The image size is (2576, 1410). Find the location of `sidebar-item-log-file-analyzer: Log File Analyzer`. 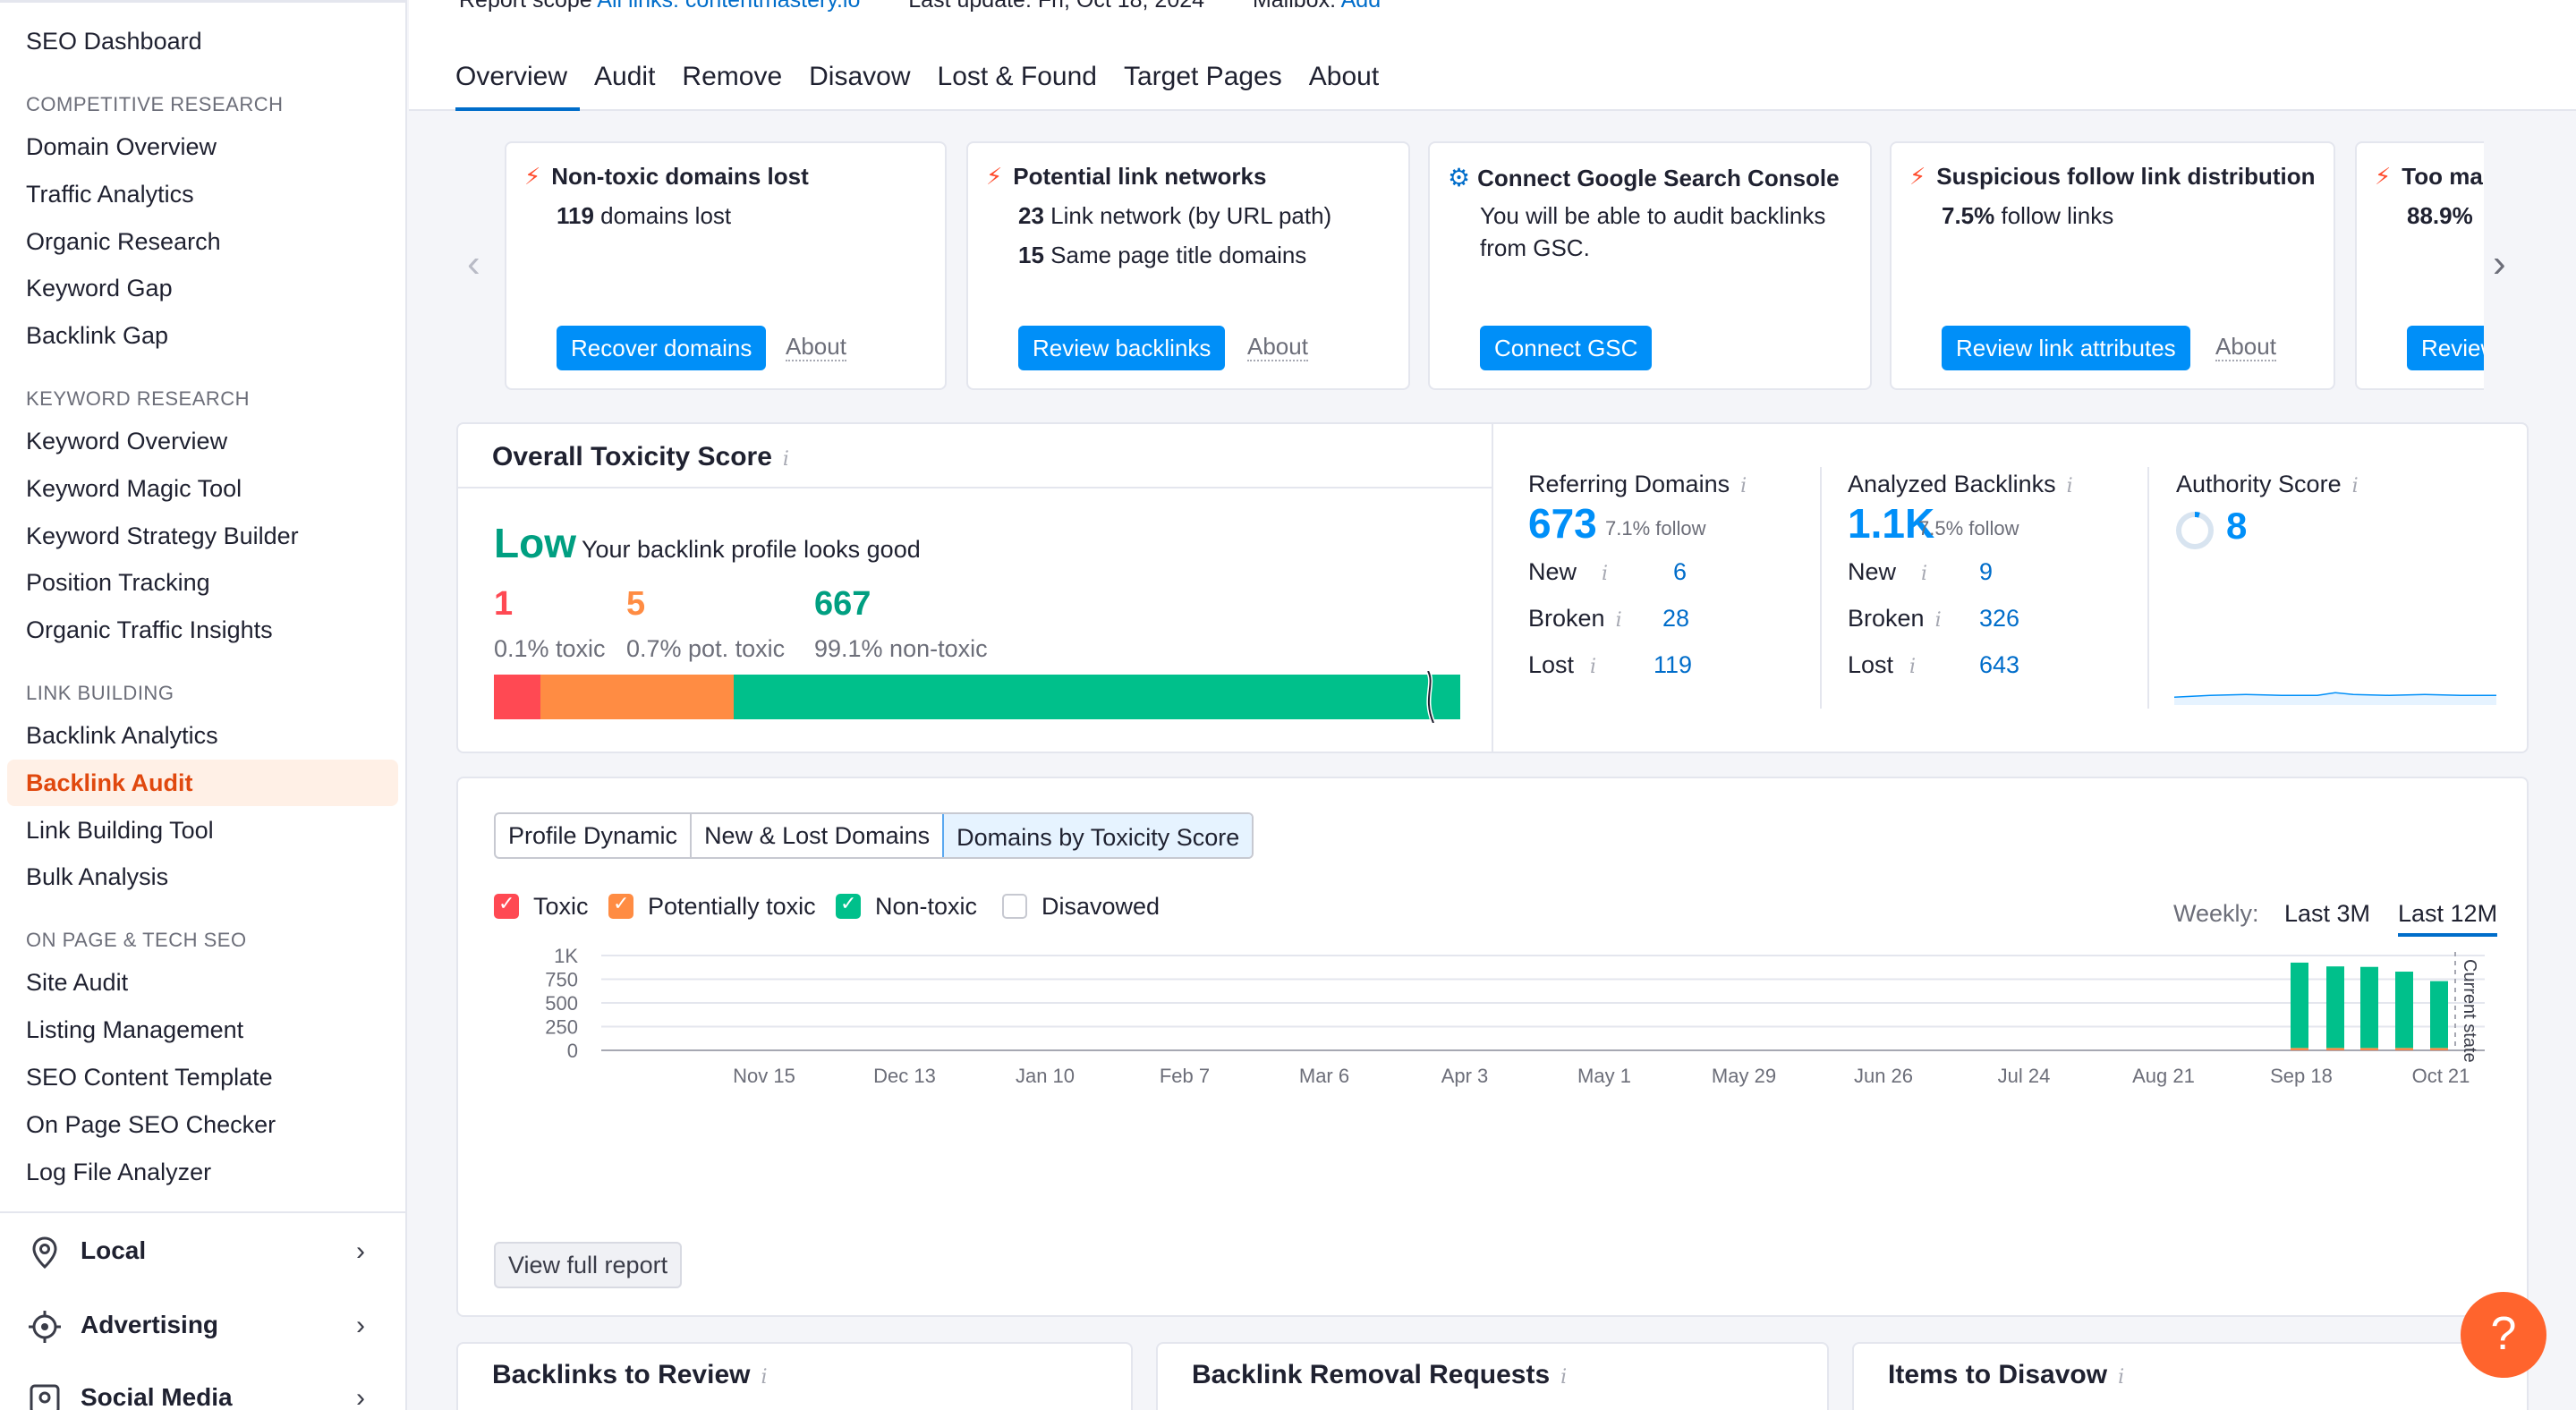

sidebar-item-log-file-analyzer: Log File Analyzer is located at coordinates (119, 1172).